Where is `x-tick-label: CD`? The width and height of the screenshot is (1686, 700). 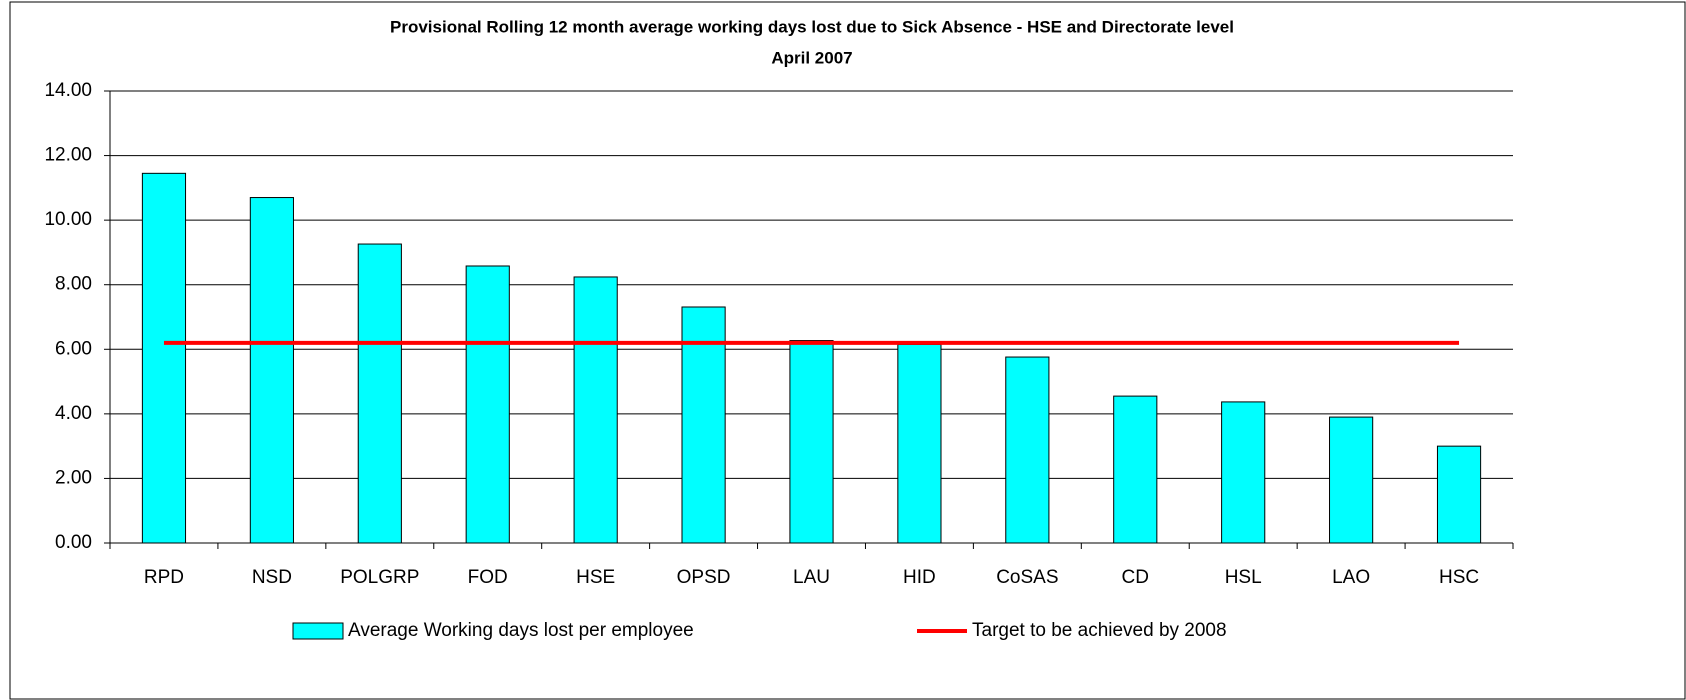
x-tick-label: CD is located at coordinates (1135, 577).